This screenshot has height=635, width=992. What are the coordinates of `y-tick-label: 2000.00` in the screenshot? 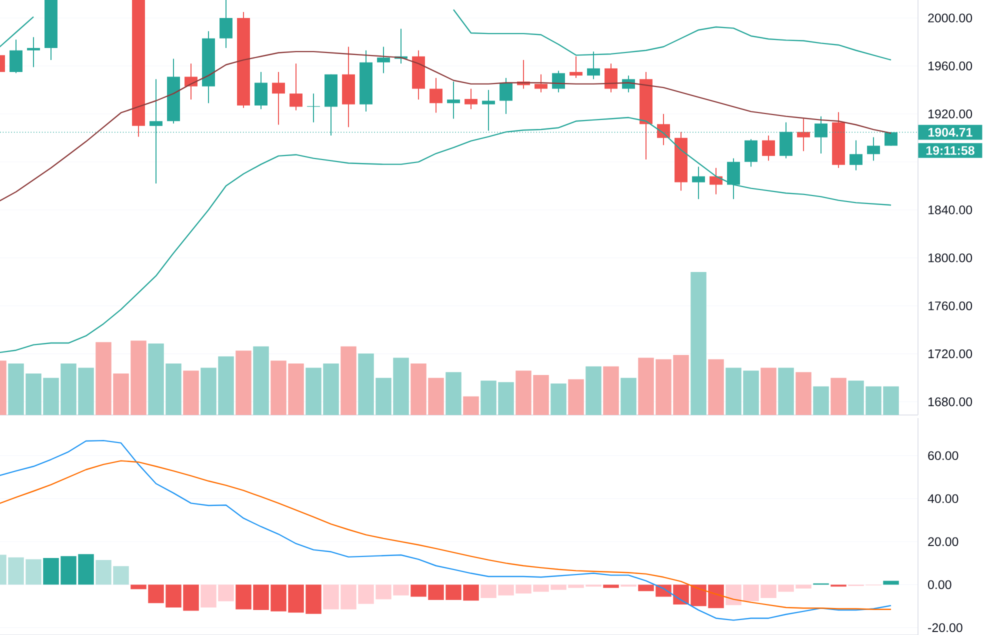 It's located at (950, 18).